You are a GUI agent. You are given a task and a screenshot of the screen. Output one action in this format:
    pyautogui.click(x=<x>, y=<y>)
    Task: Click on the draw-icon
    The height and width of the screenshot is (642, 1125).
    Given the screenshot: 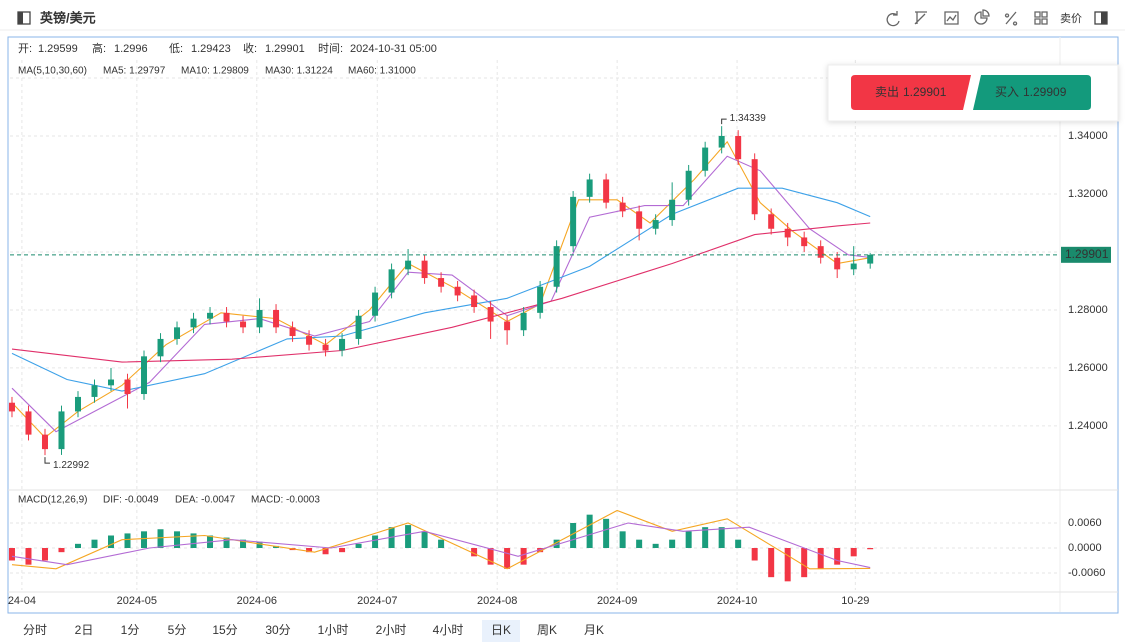 What is the action you would take?
    pyautogui.click(x=920, y=18)
    